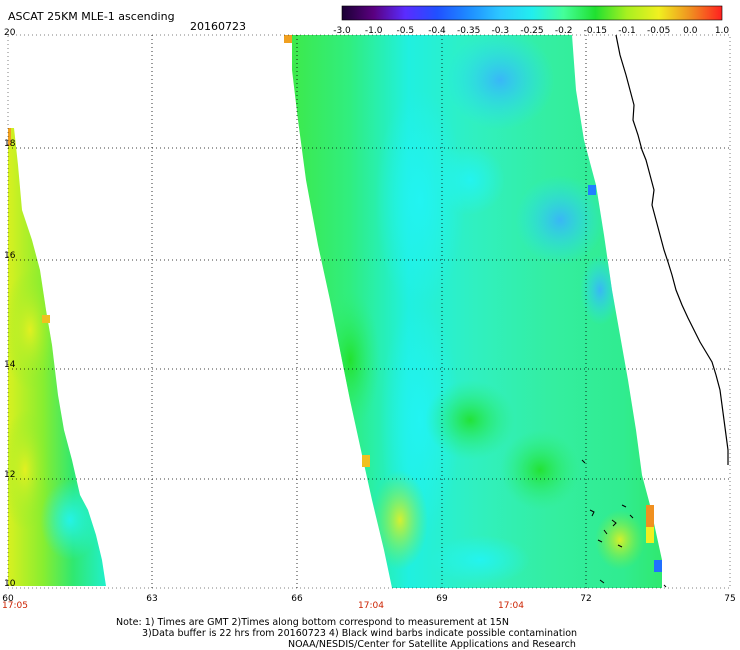  What do you see at coordinates (595, 31) in the screenshot?
I see `colorbar-tick-label: -0.15` at bounding box center [595, 31].